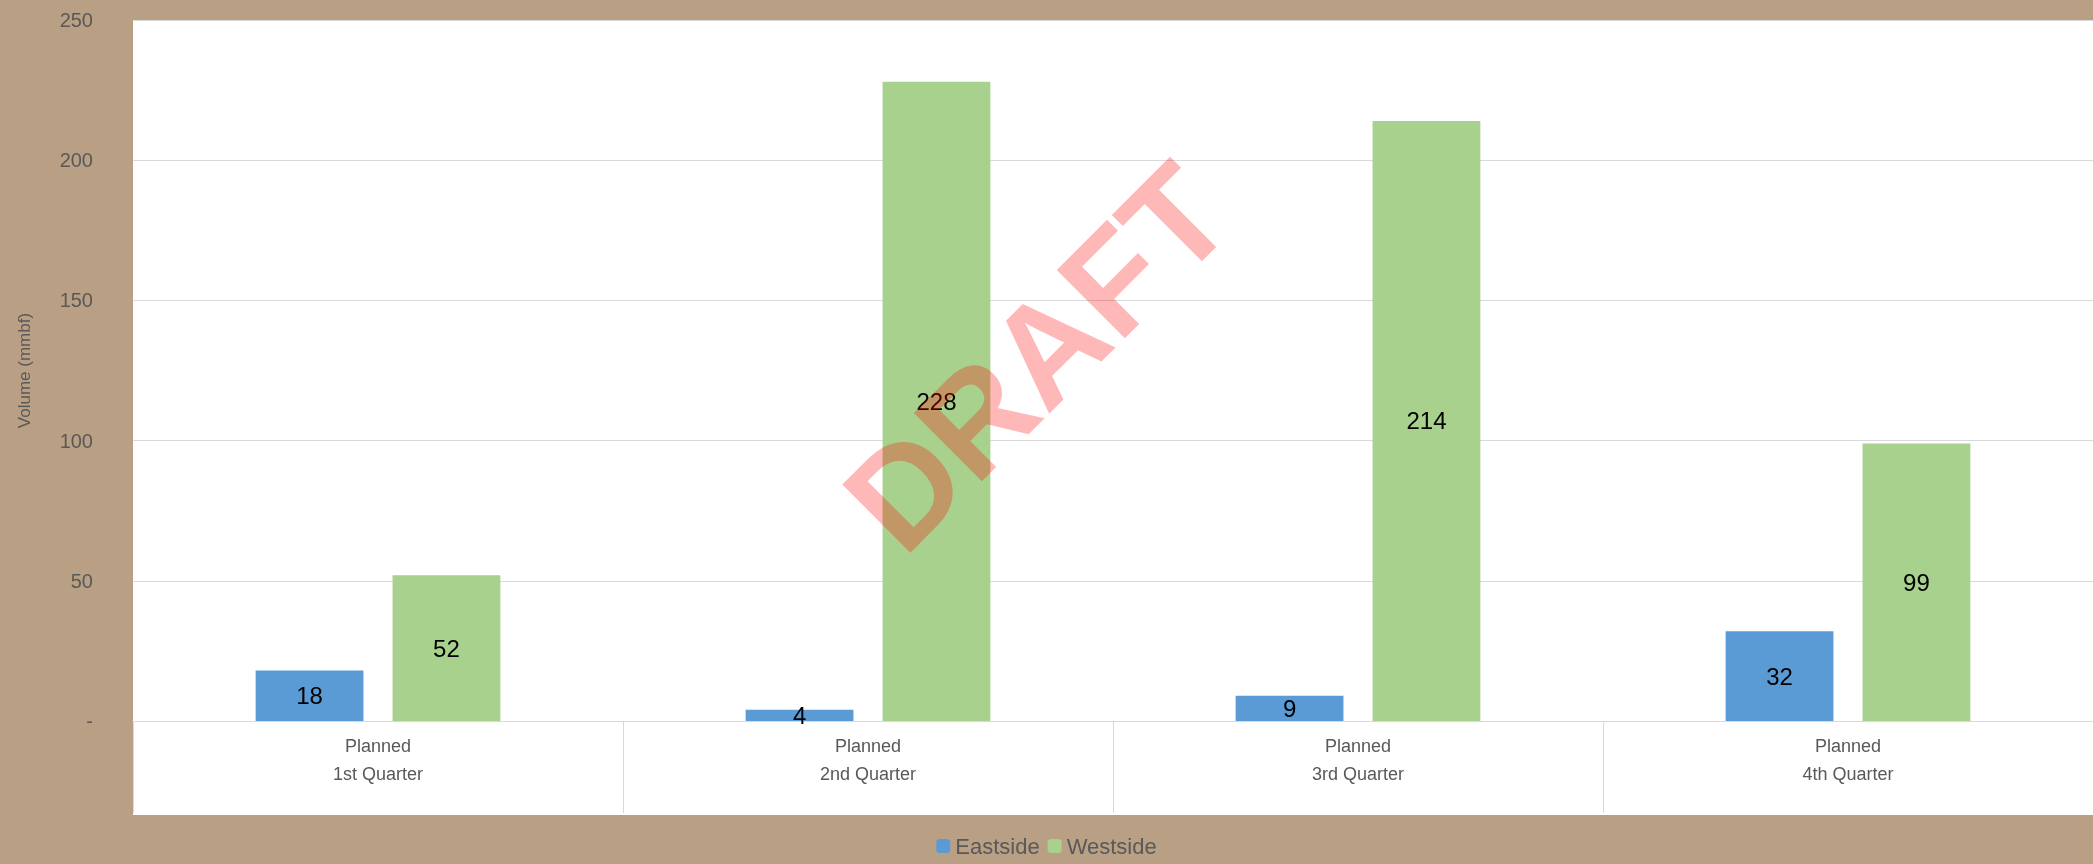  I want to click on y-tick-label: 50, so click(81, 580).